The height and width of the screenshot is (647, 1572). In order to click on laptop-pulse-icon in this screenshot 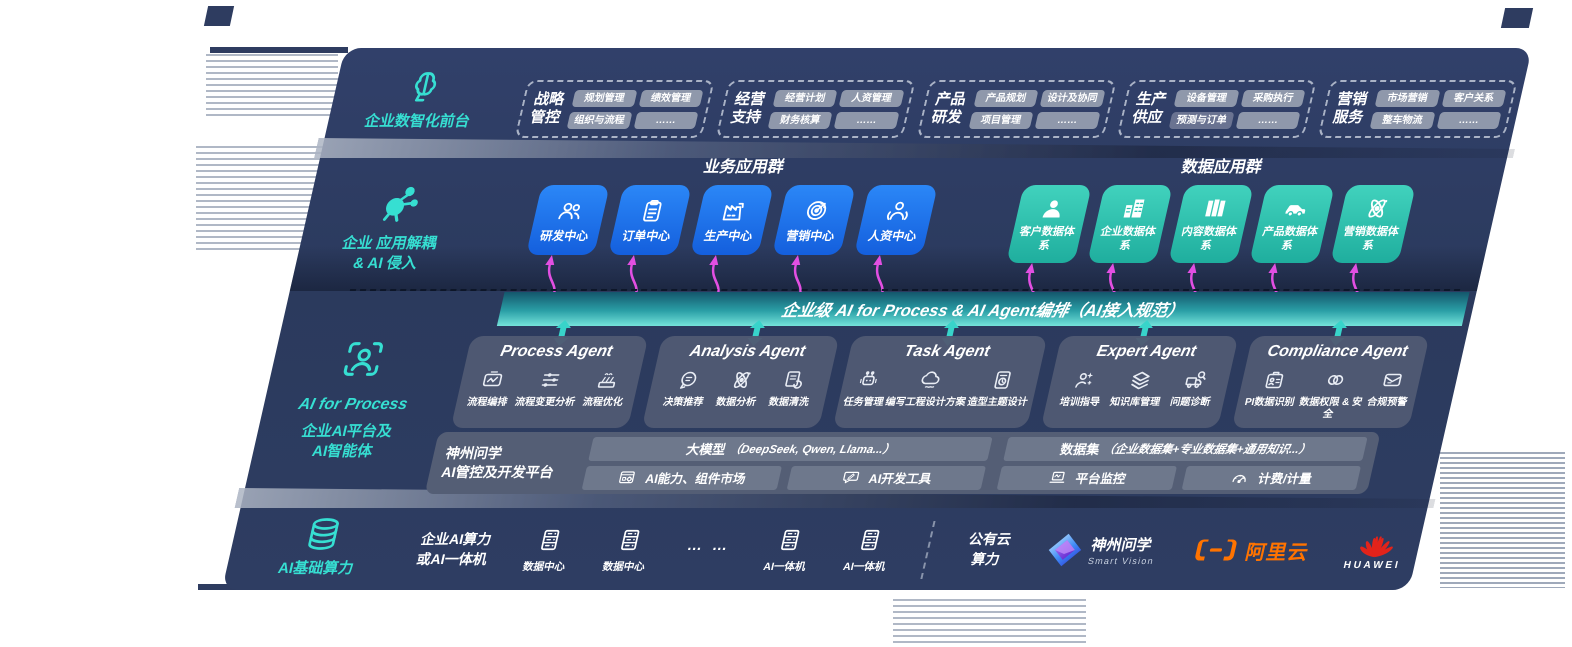, I will do `click(1057, 477)`.